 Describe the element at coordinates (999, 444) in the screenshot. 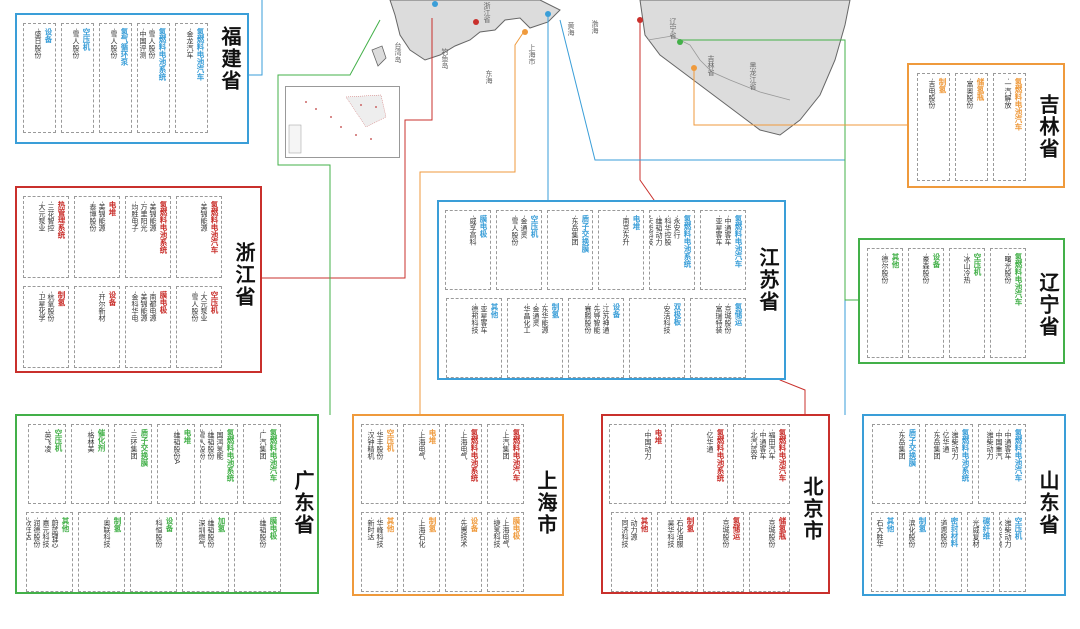

I see `company-name: ·中国重汽` at that location.